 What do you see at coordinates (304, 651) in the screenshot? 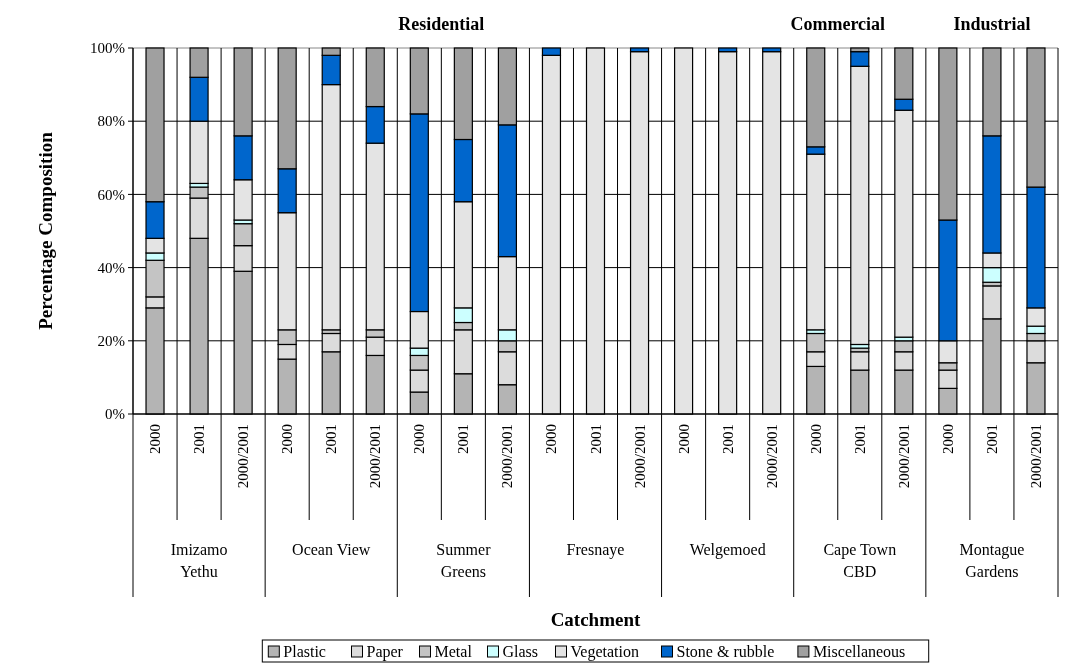
I see `legend-label: Plastic` at bounding box center [304, 651].